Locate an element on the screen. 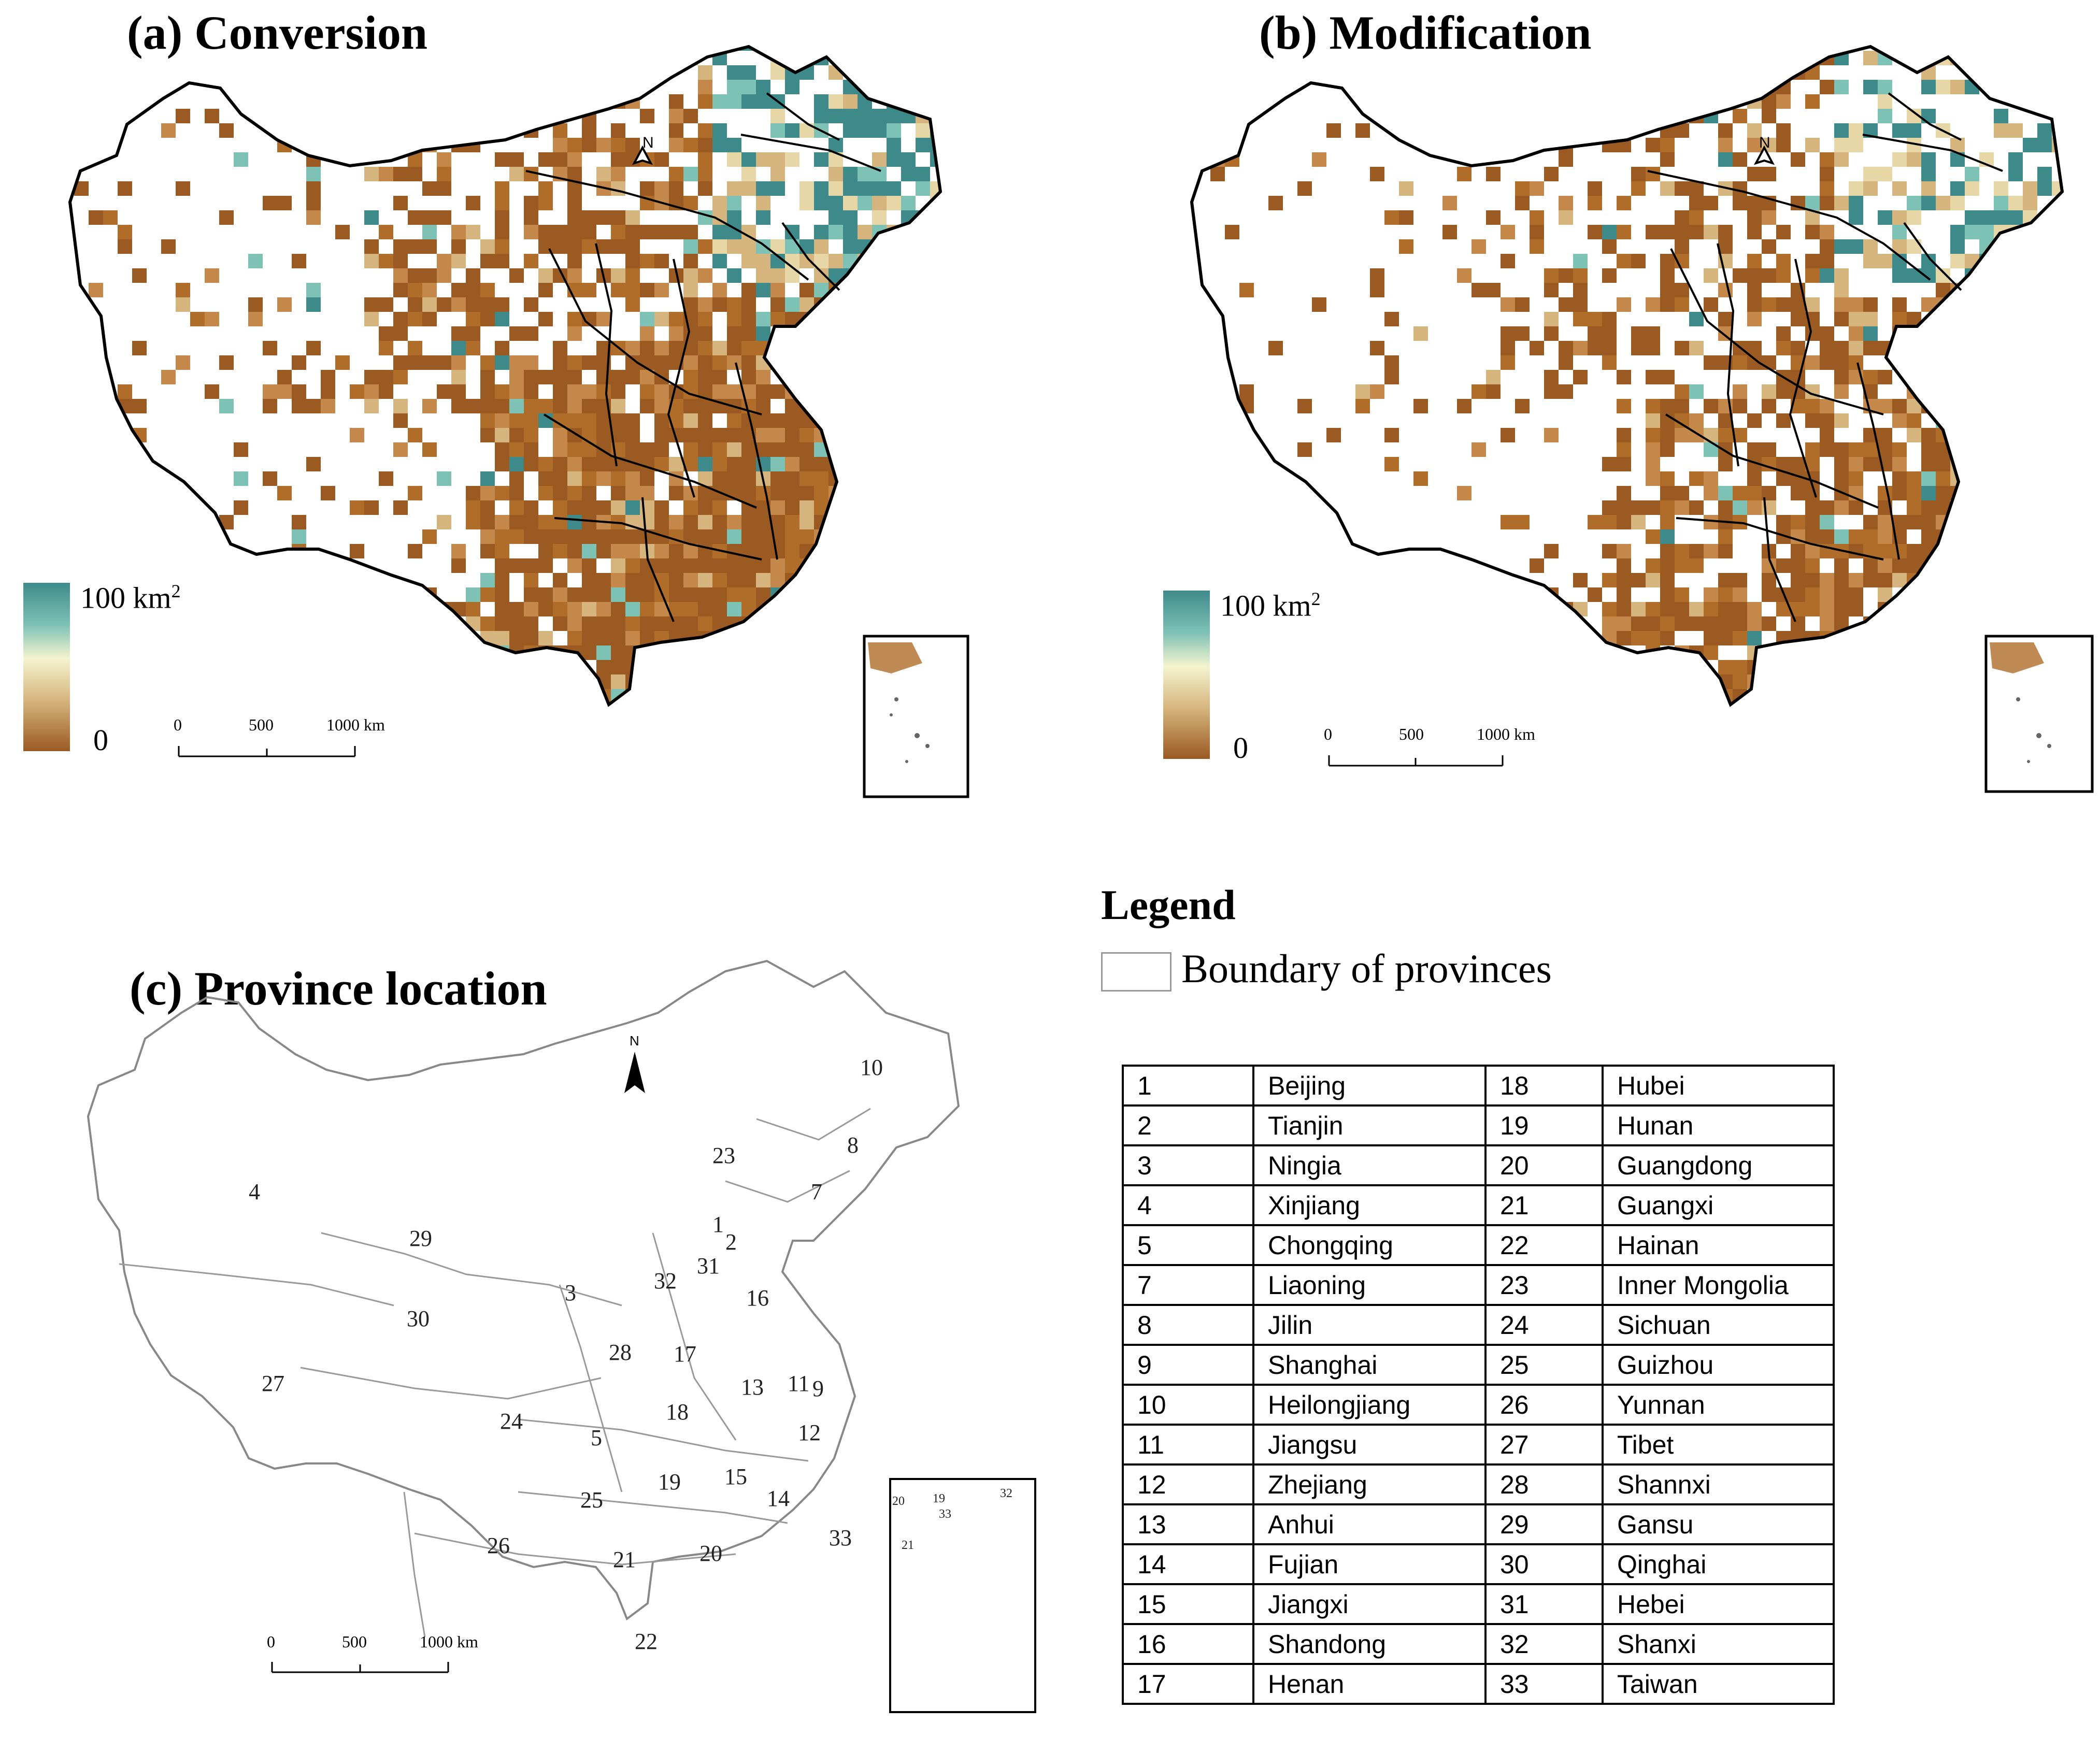 Image resolution: width=2100 pixels, height=1752 pixels. province-name-cell: Guangxi is located at coordinates (1718, 1205).